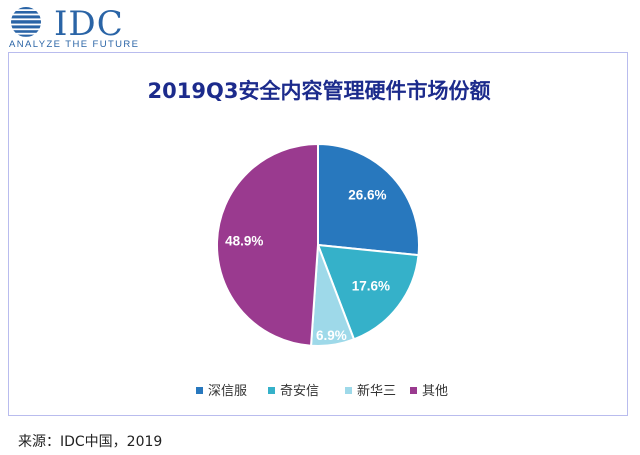 The image size is (640, 455). What do you see at coordinates (435, 391) in the screenshot?
I see `legend-label-4: 其他` at bounding box center [435, 391].